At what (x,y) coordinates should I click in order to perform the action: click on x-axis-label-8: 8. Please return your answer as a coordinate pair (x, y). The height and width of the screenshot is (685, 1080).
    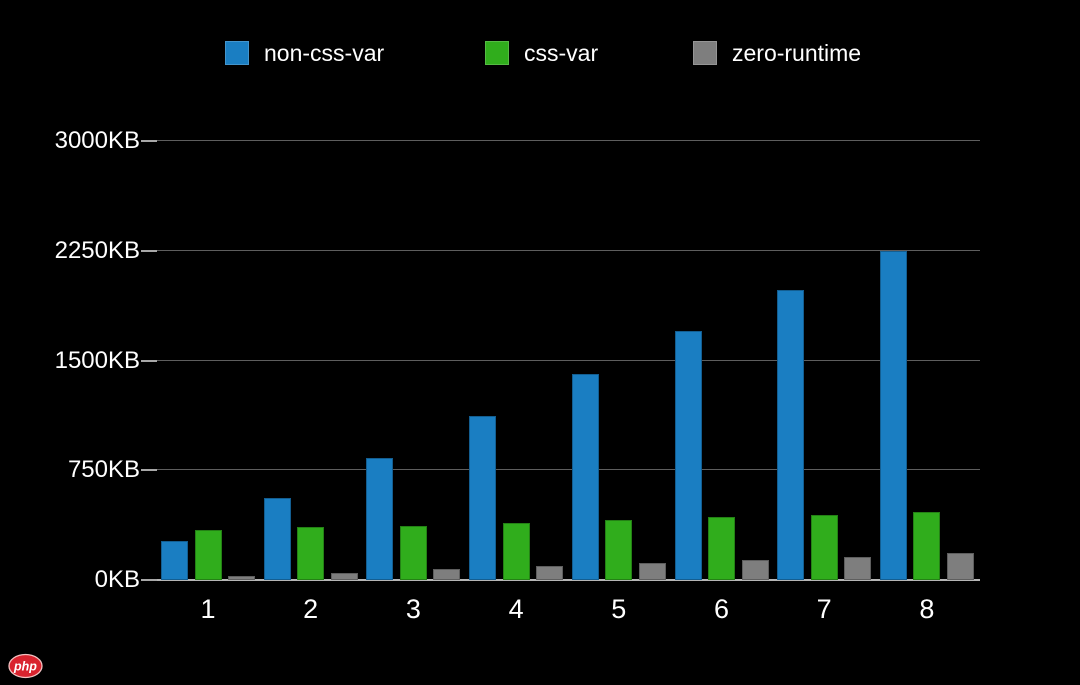
    Looking at the image, I should click on (927, 609).